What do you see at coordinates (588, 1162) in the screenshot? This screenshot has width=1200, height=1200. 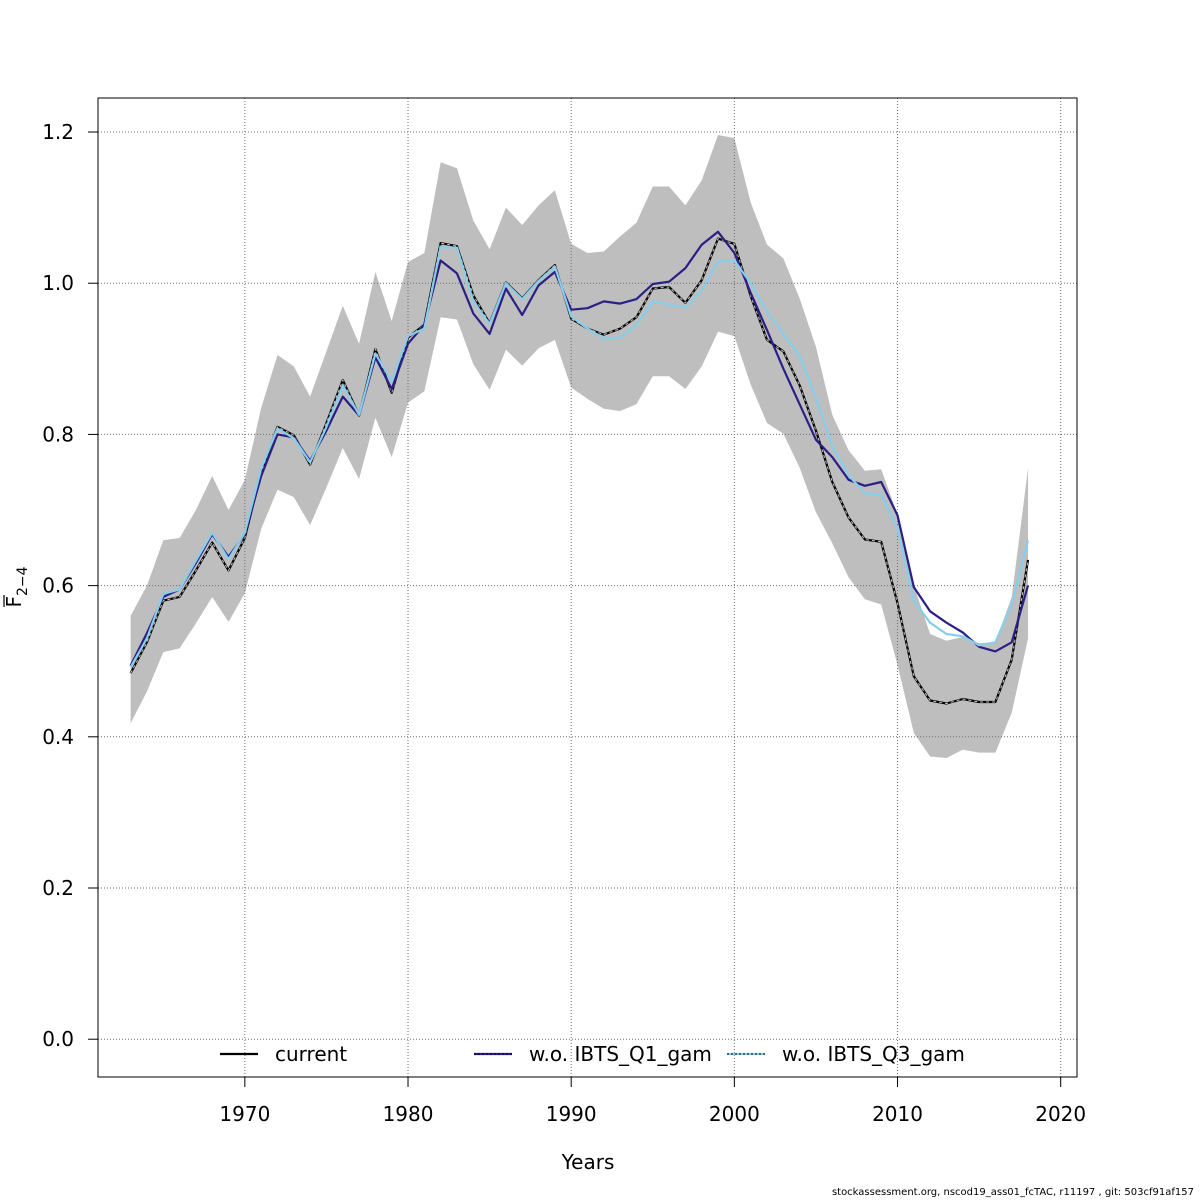 I see `x-axis-title: Years` at bounding box center [588, 1162].